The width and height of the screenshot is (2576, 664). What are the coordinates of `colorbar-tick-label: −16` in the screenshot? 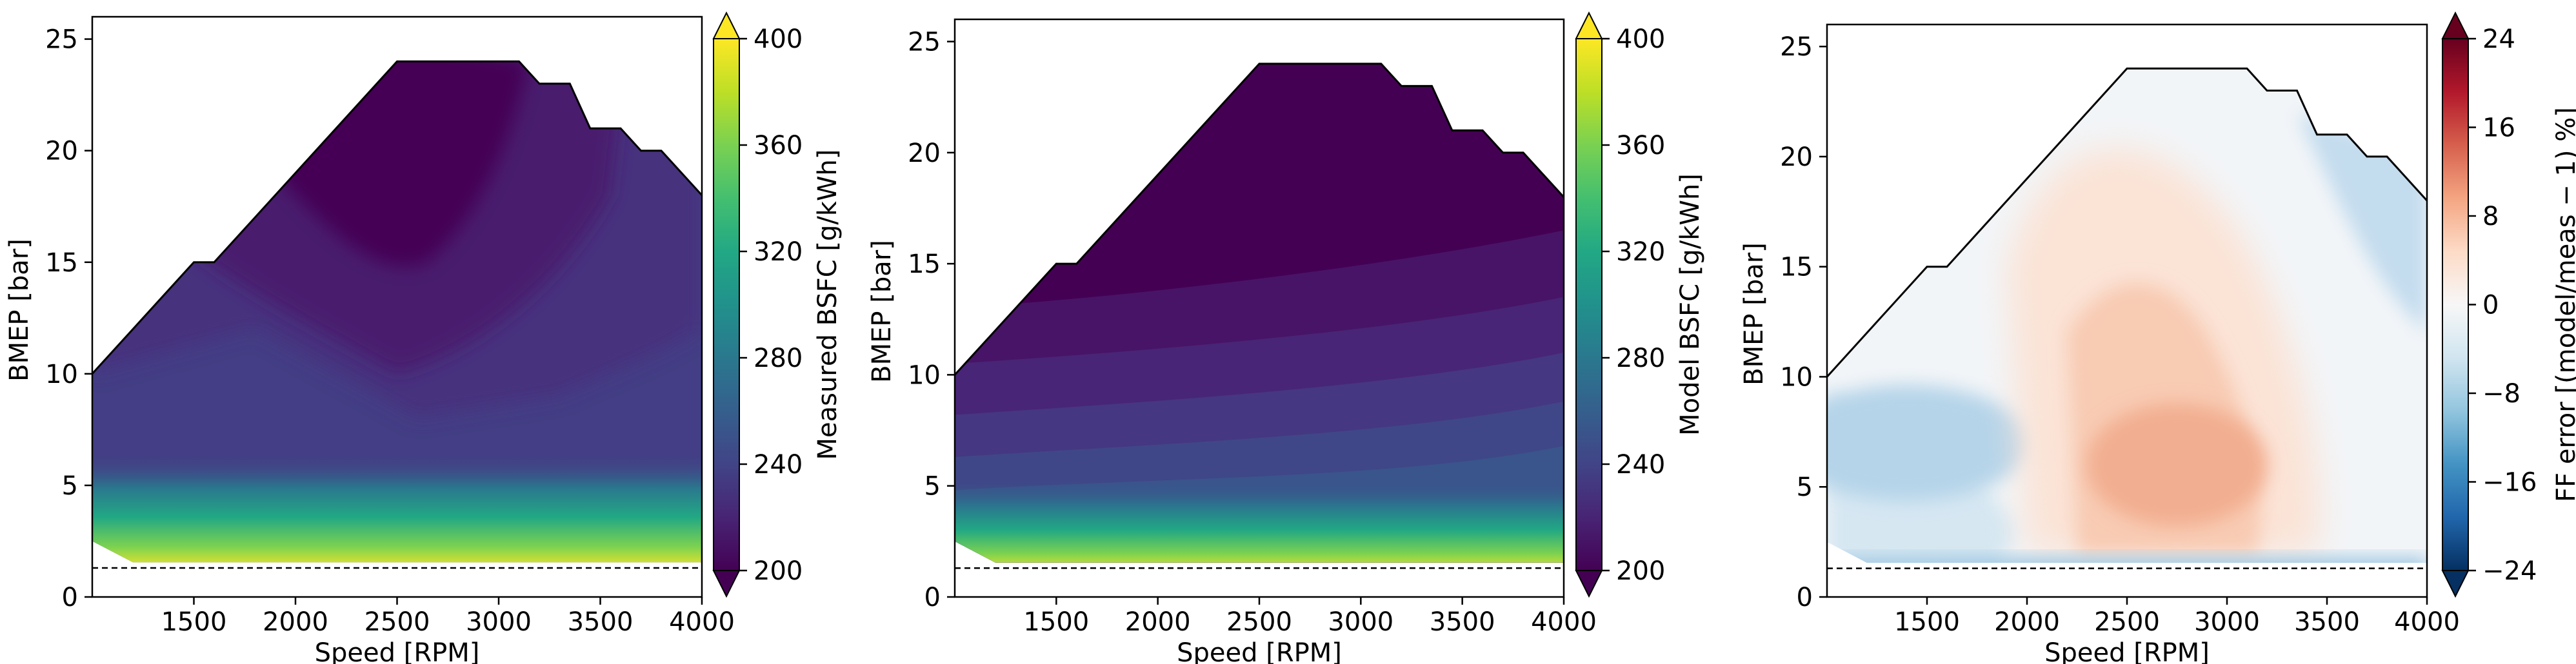 It's located at (2509, 483).